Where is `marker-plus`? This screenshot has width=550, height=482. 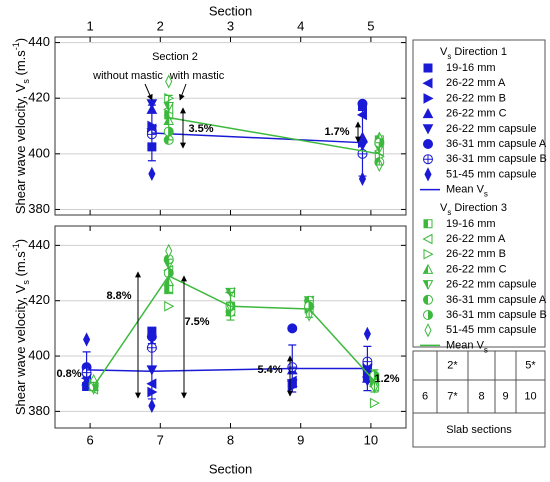 marker-plus is located at coordinates (428, 159).